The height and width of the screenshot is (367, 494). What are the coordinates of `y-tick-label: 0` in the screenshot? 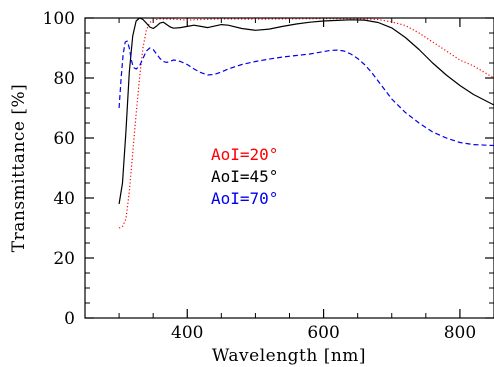 It's located at (69, 319).